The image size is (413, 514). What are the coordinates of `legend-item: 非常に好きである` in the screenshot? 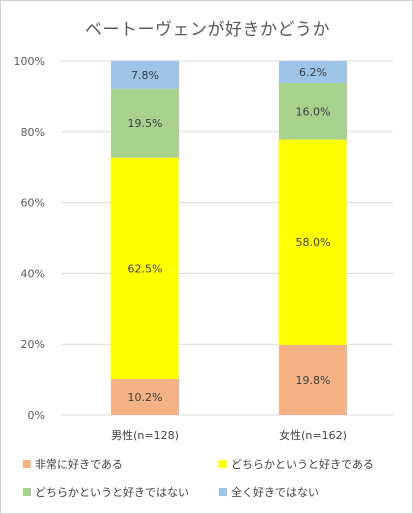 It's located at (73, 464).